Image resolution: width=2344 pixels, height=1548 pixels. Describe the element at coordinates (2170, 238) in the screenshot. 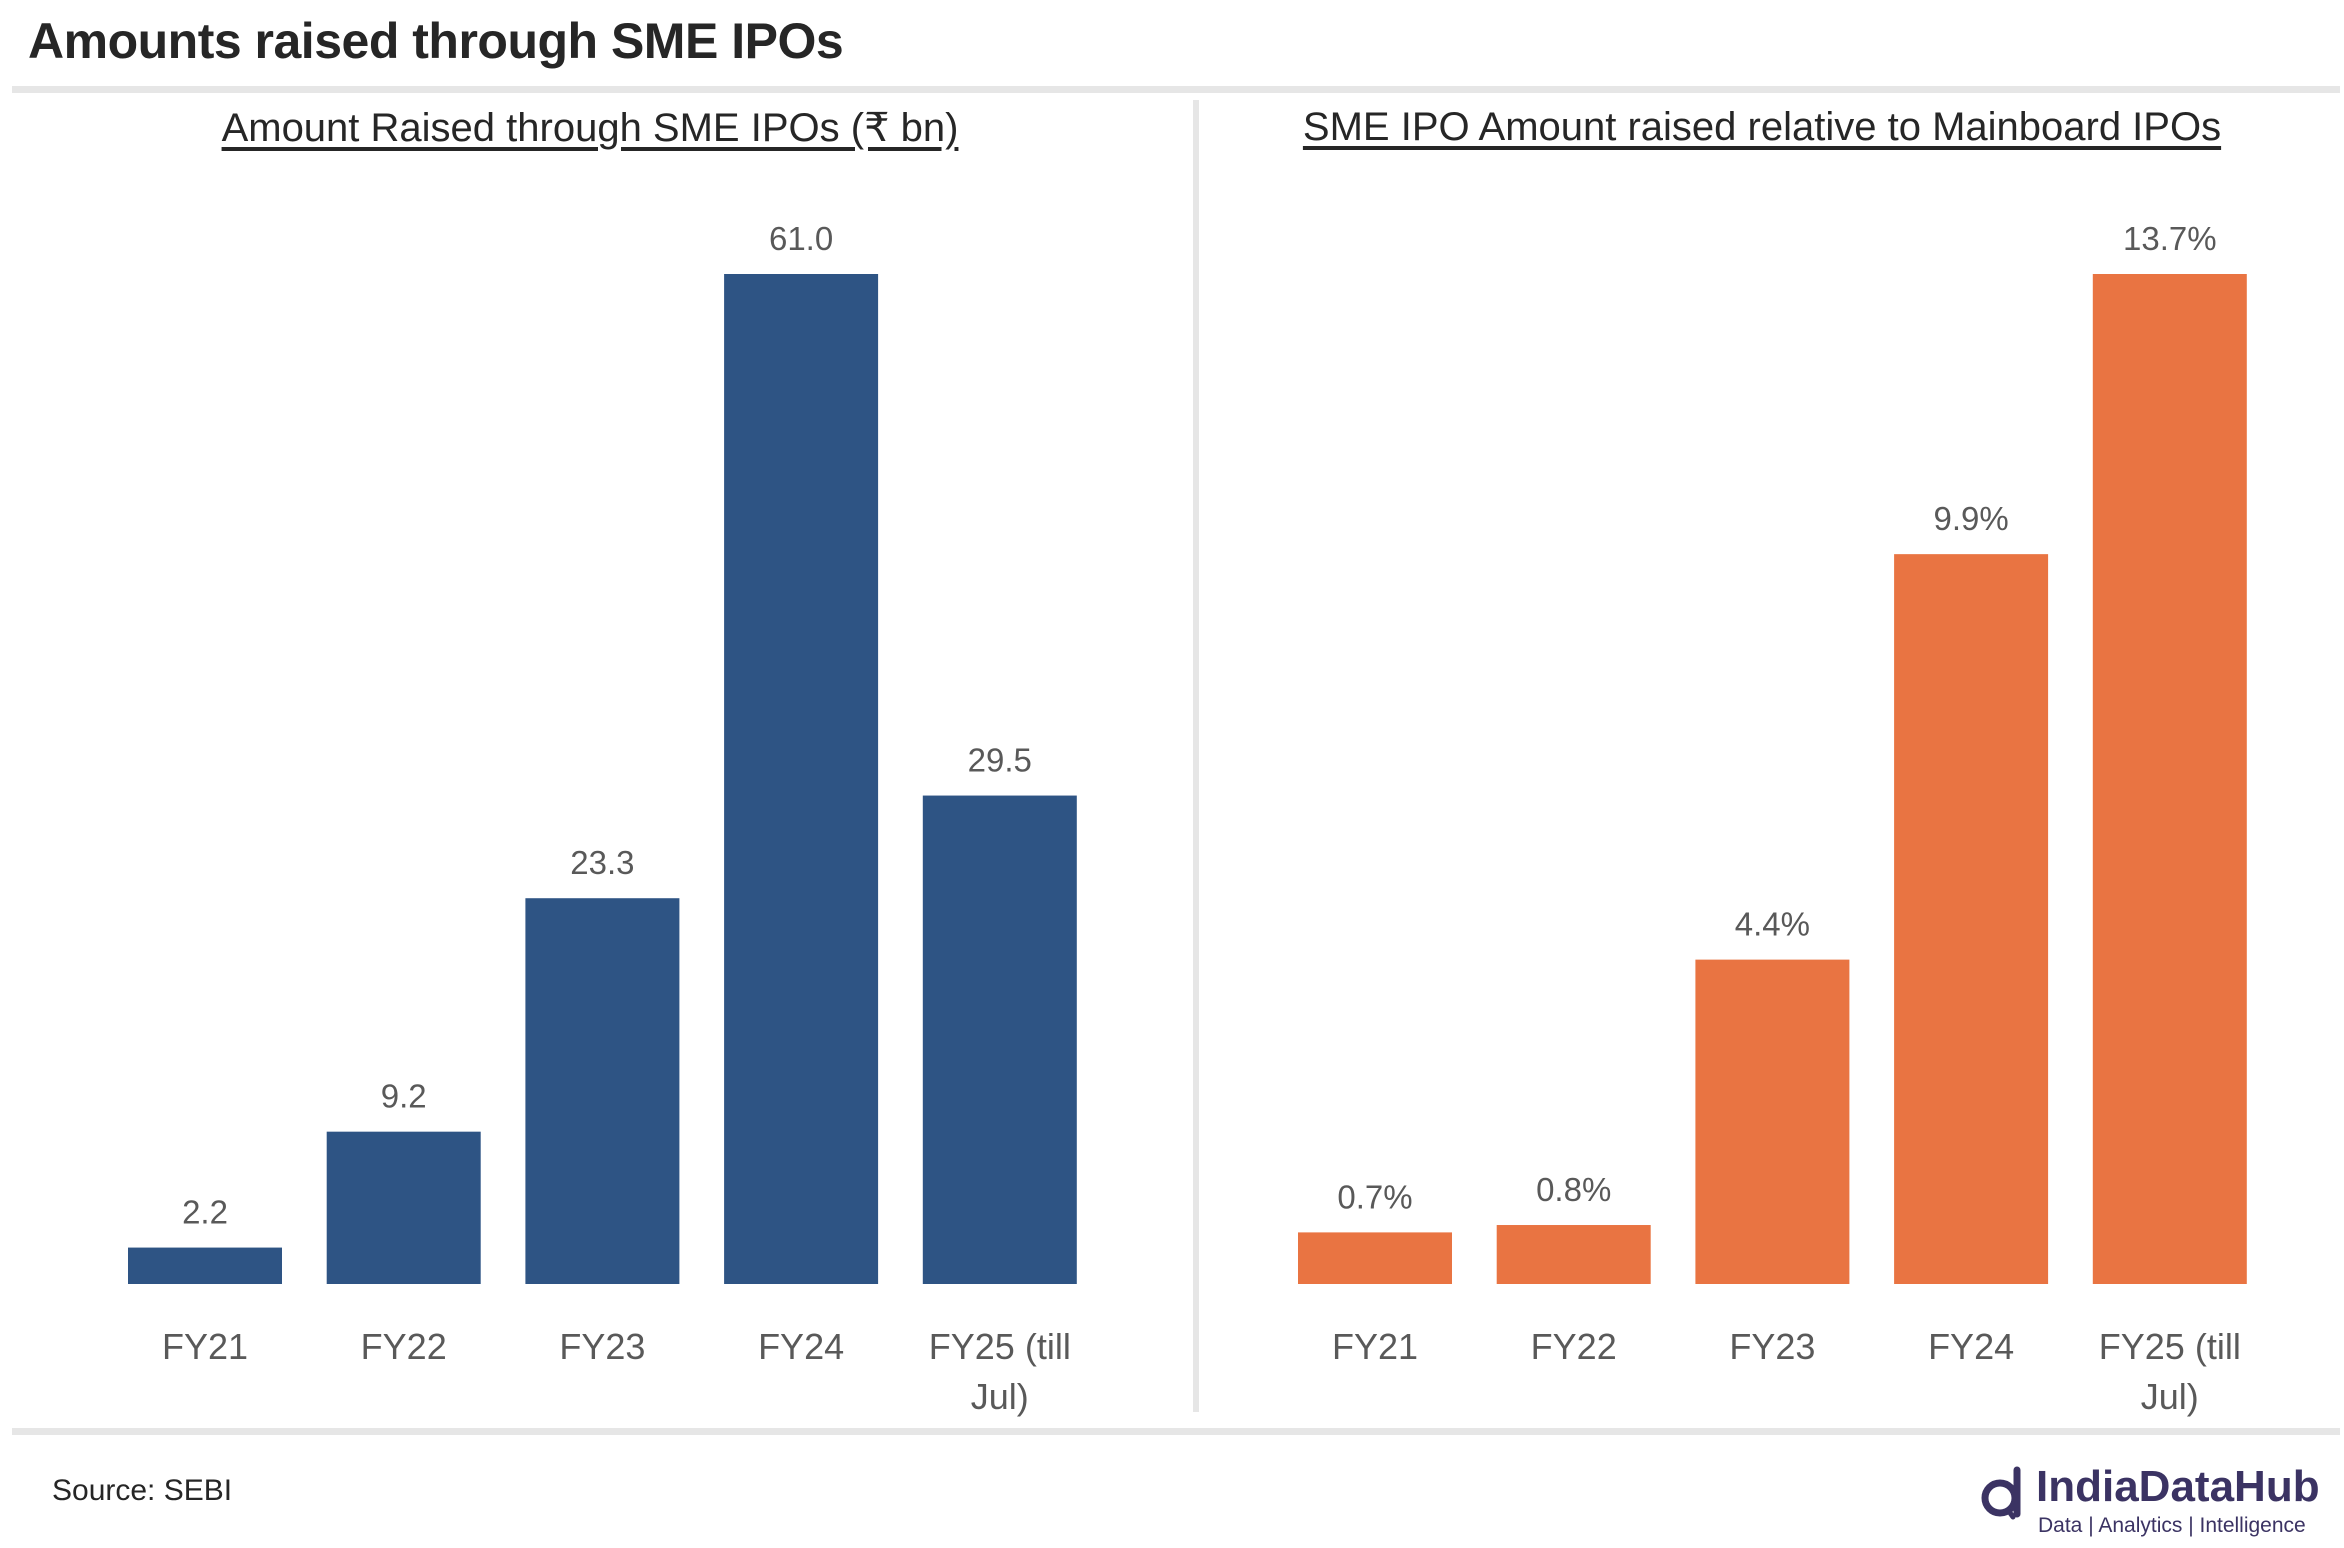

I see `data-label: 13.7%` at that location.